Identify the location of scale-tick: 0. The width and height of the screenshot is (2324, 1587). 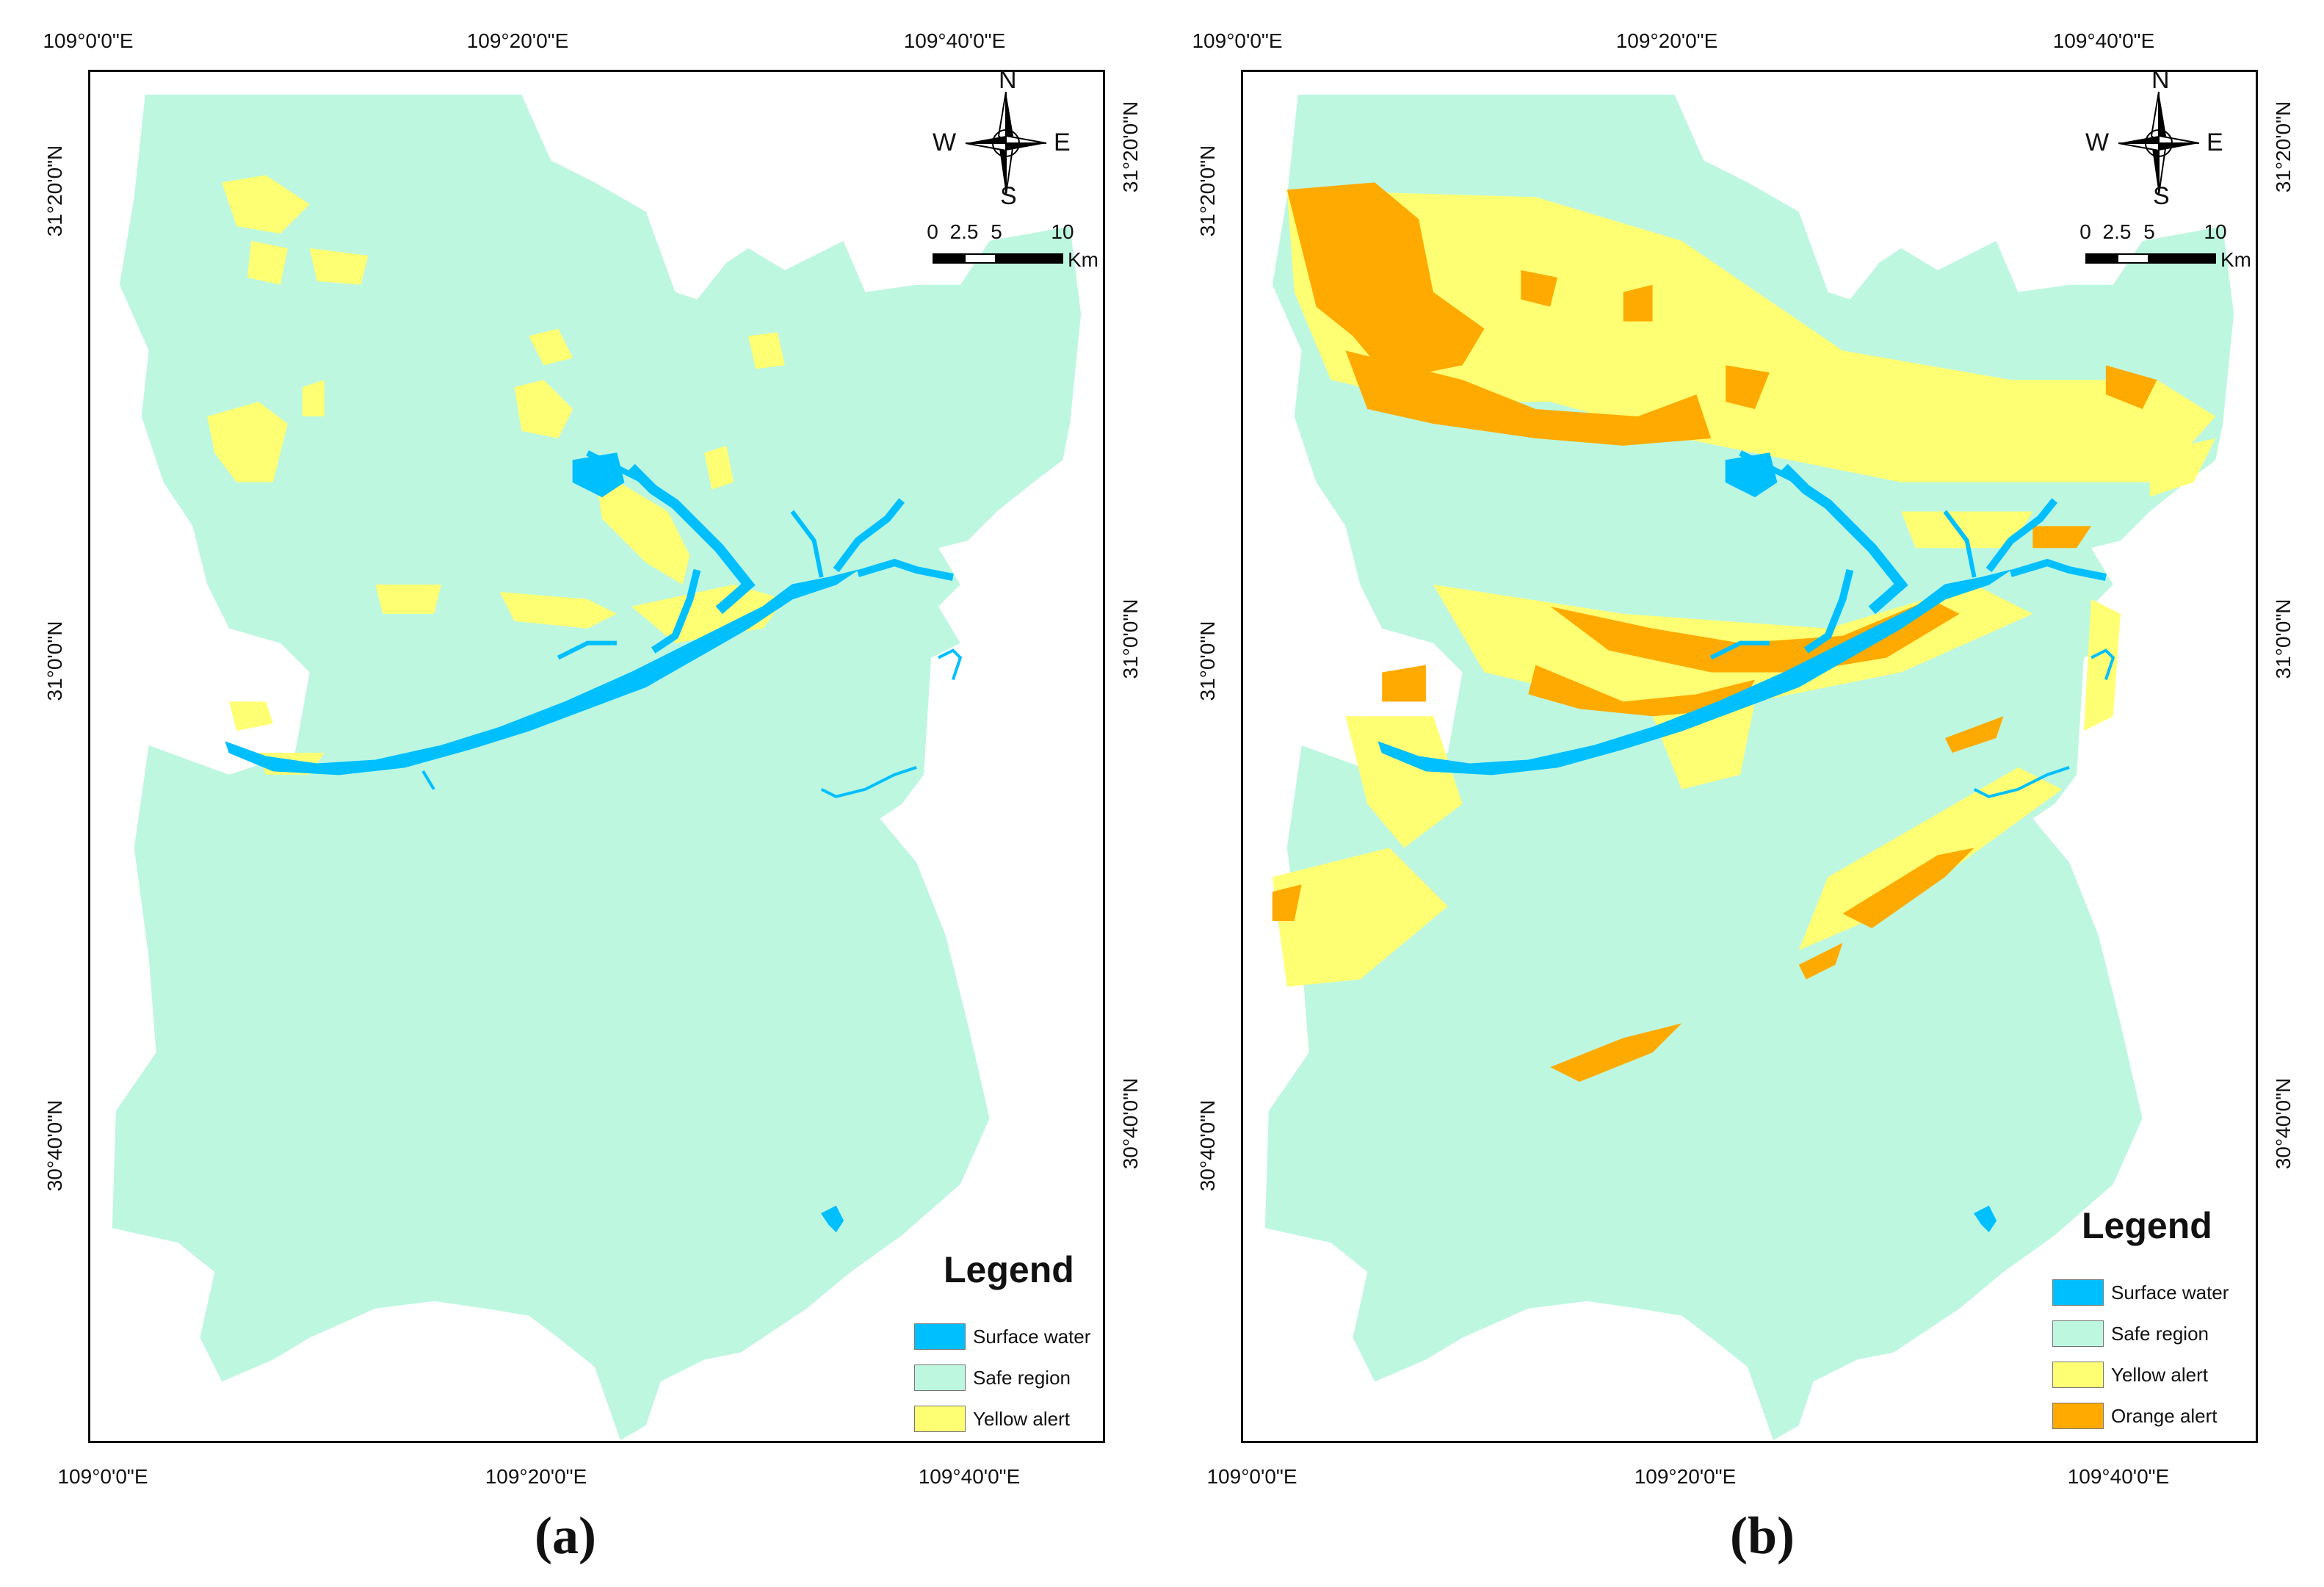
(2085, 231).